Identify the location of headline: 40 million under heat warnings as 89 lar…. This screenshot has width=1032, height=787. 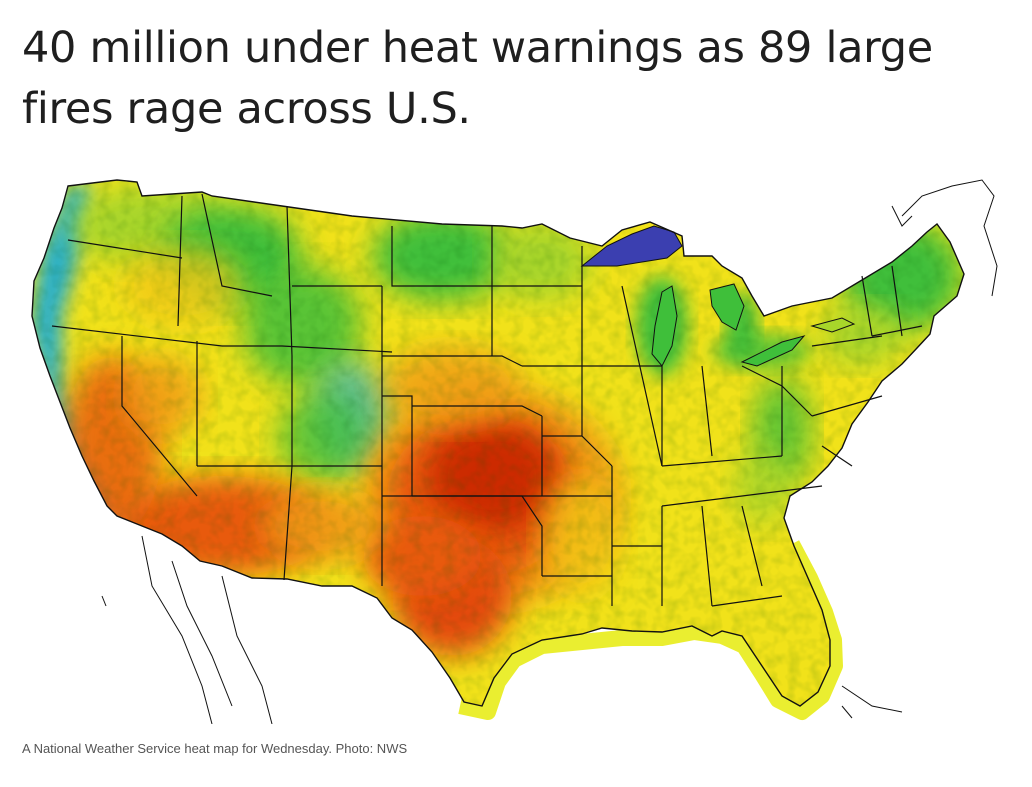
(477, 78).